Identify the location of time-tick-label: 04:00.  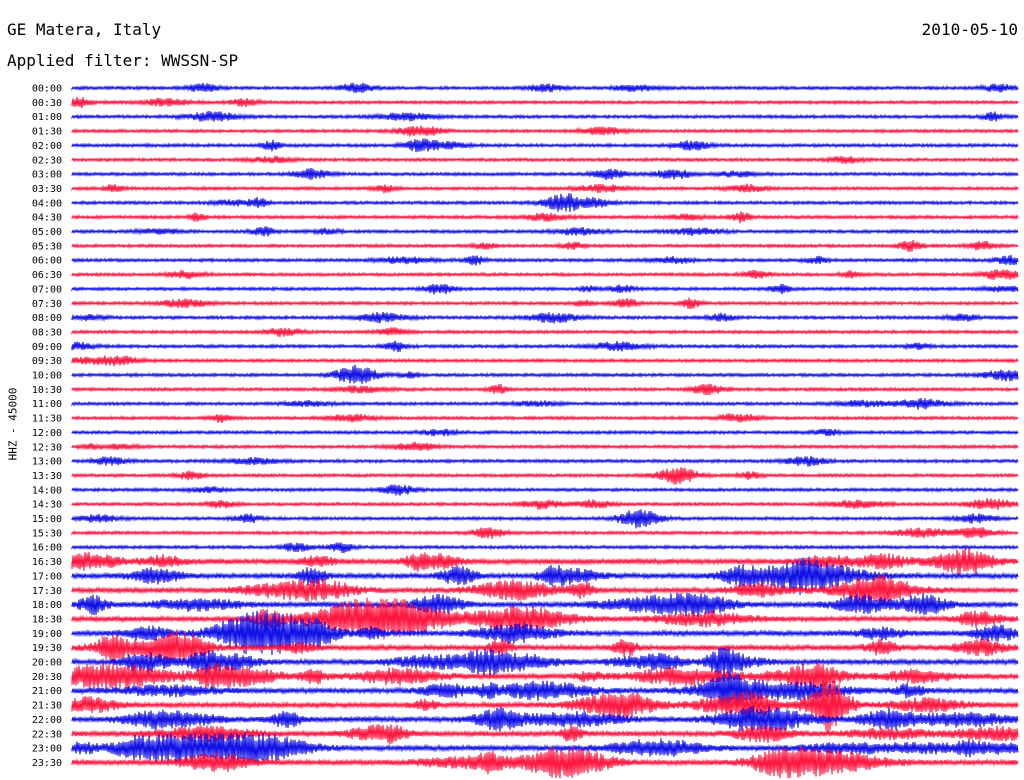
(47, 203).